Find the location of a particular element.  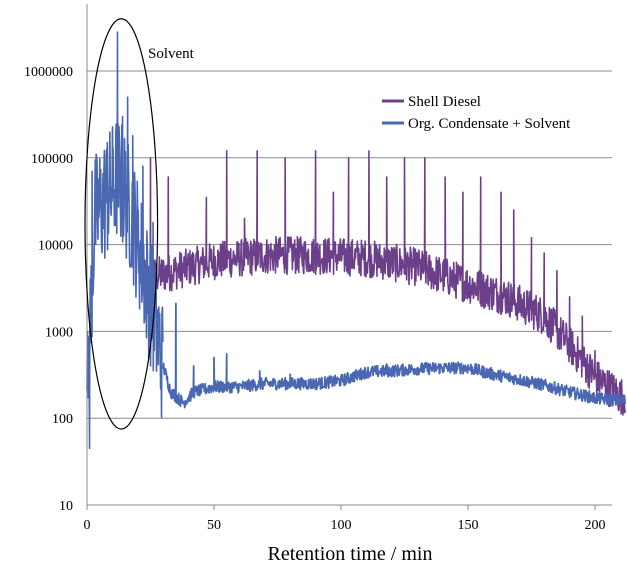

legend: Shell Diesel Org. Condensate + Solvent is located at coordinates (476, 113).